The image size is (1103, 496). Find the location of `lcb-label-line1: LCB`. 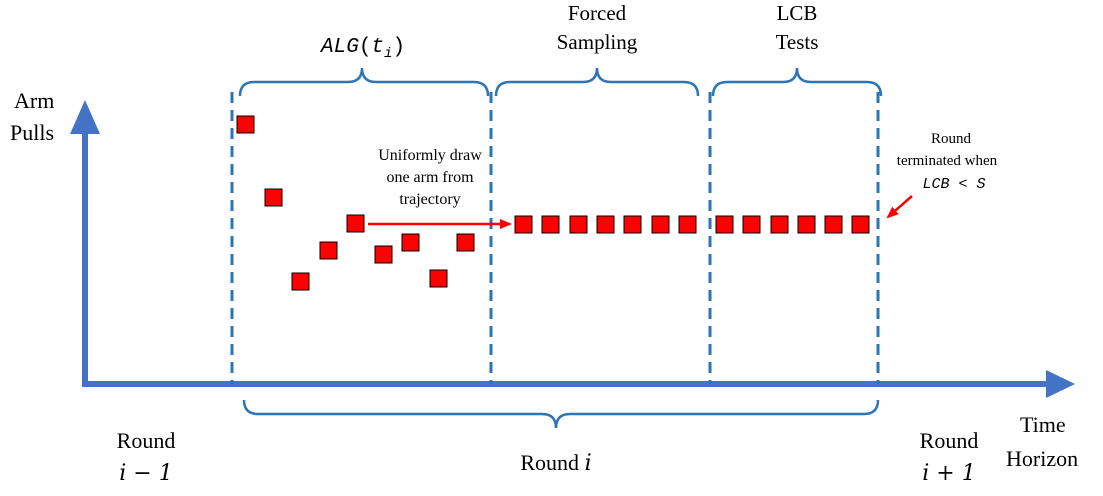

lcb-label-line1: LCB is located at coordinates (797, 13).